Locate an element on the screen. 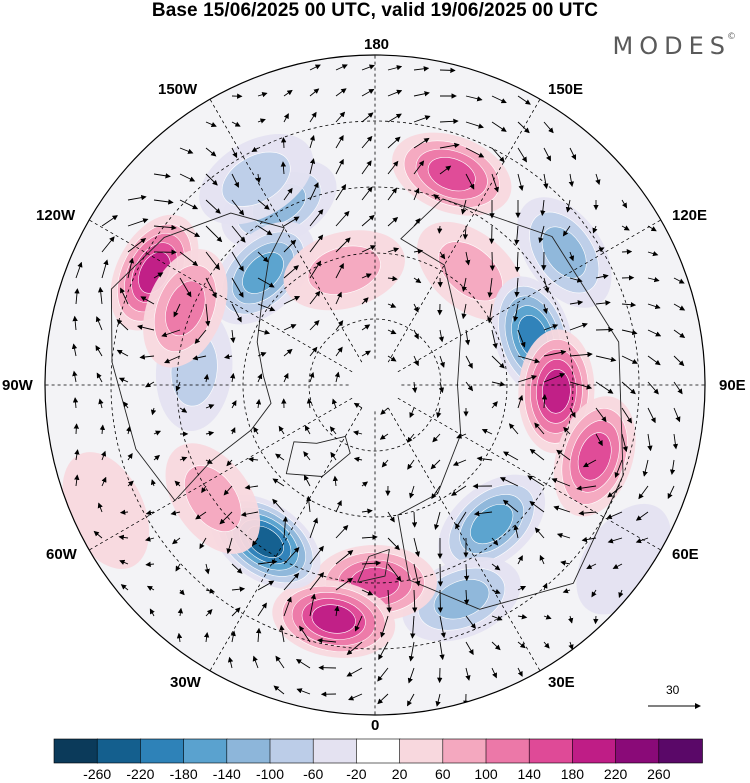 Image resolution: width=750 pixels, height=783 pixels. modes-logo: MODES© is located at coordinates (674, 46).